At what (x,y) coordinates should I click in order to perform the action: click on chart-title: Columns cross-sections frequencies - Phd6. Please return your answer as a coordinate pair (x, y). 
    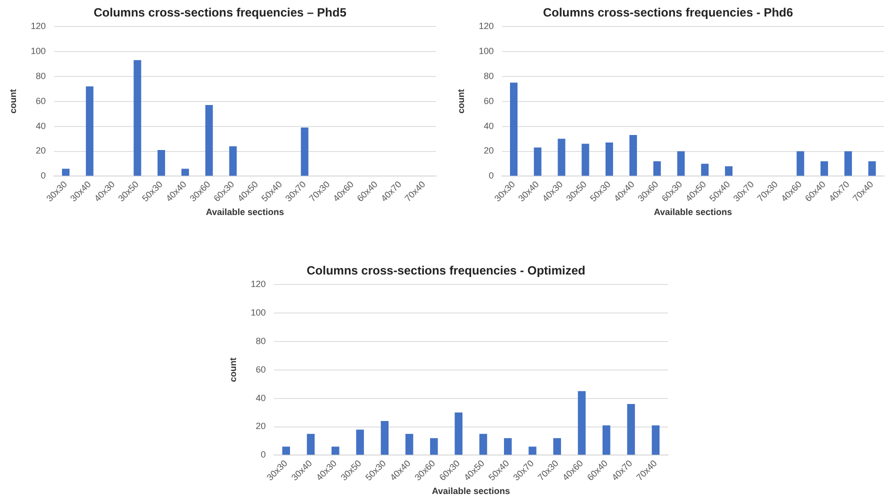
    Looking at the image, I should click on (668, 13).